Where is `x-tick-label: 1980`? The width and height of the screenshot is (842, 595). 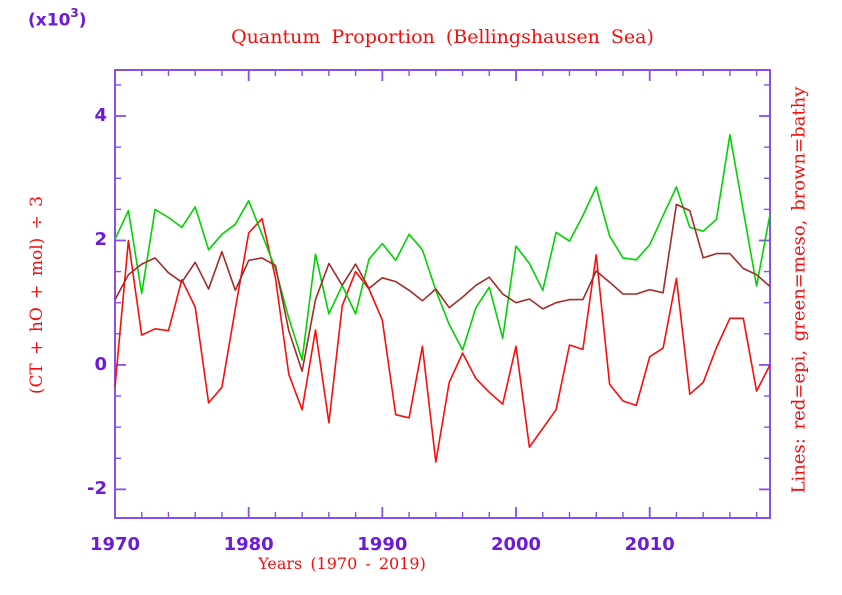
x-tick-label: 1980 is located at coordinates (248, 544).